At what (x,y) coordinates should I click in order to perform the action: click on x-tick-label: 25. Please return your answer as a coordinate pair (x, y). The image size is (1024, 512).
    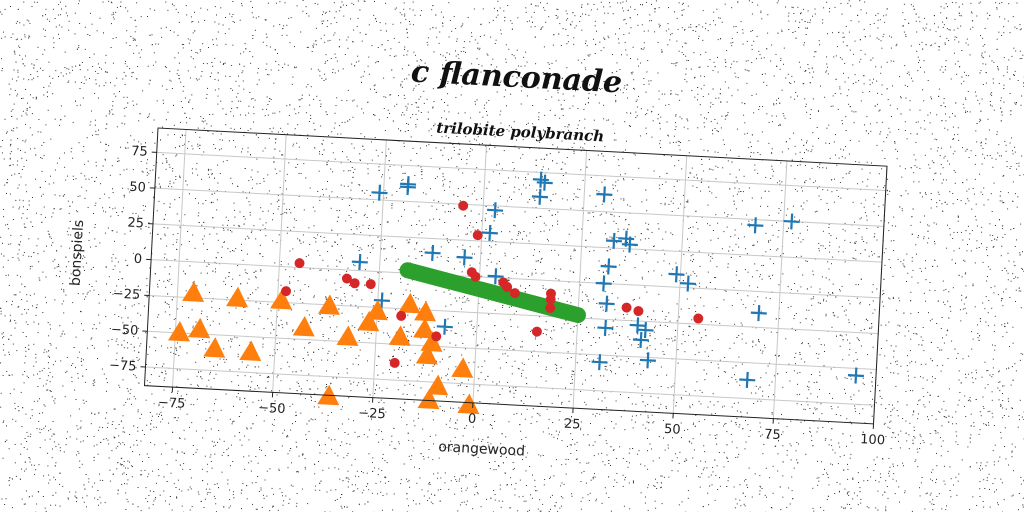
    Looking at the image, I should click on (572, 425).